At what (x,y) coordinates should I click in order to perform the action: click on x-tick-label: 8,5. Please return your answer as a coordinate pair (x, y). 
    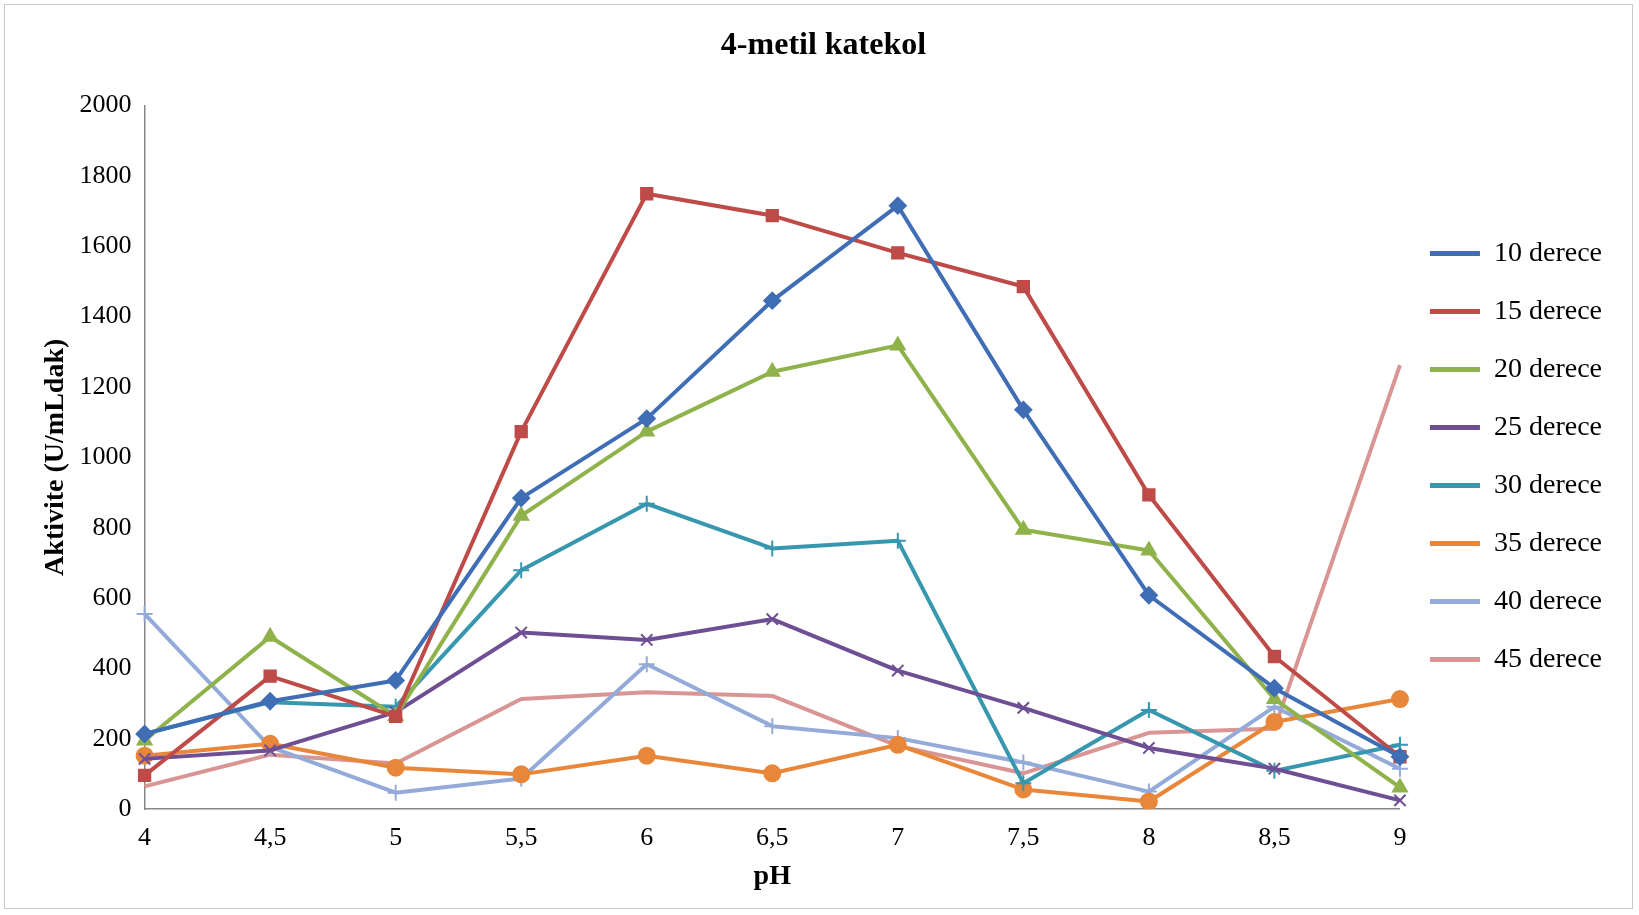
    Looking at the image, I should click on (1274, 836).